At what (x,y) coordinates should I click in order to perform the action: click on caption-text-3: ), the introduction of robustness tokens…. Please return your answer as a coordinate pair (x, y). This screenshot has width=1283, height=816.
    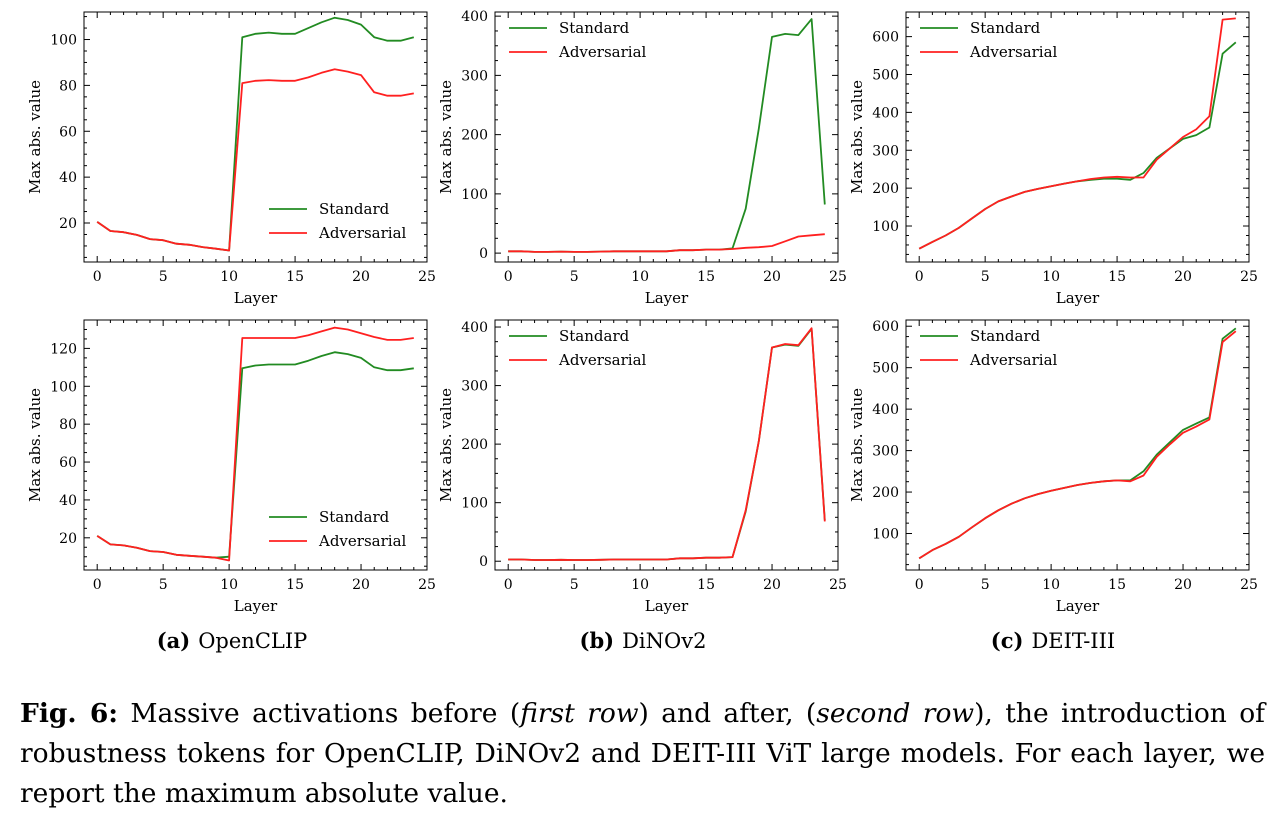
    Looking at the image, I should click on (642, 753).